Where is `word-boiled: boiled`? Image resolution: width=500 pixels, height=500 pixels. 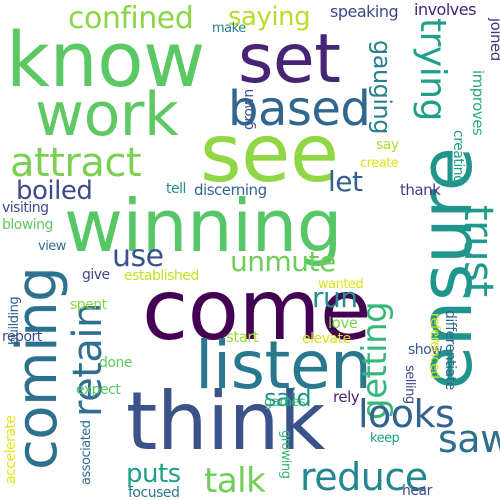
word-boiled: boiled is located at coordinates (54, 191).